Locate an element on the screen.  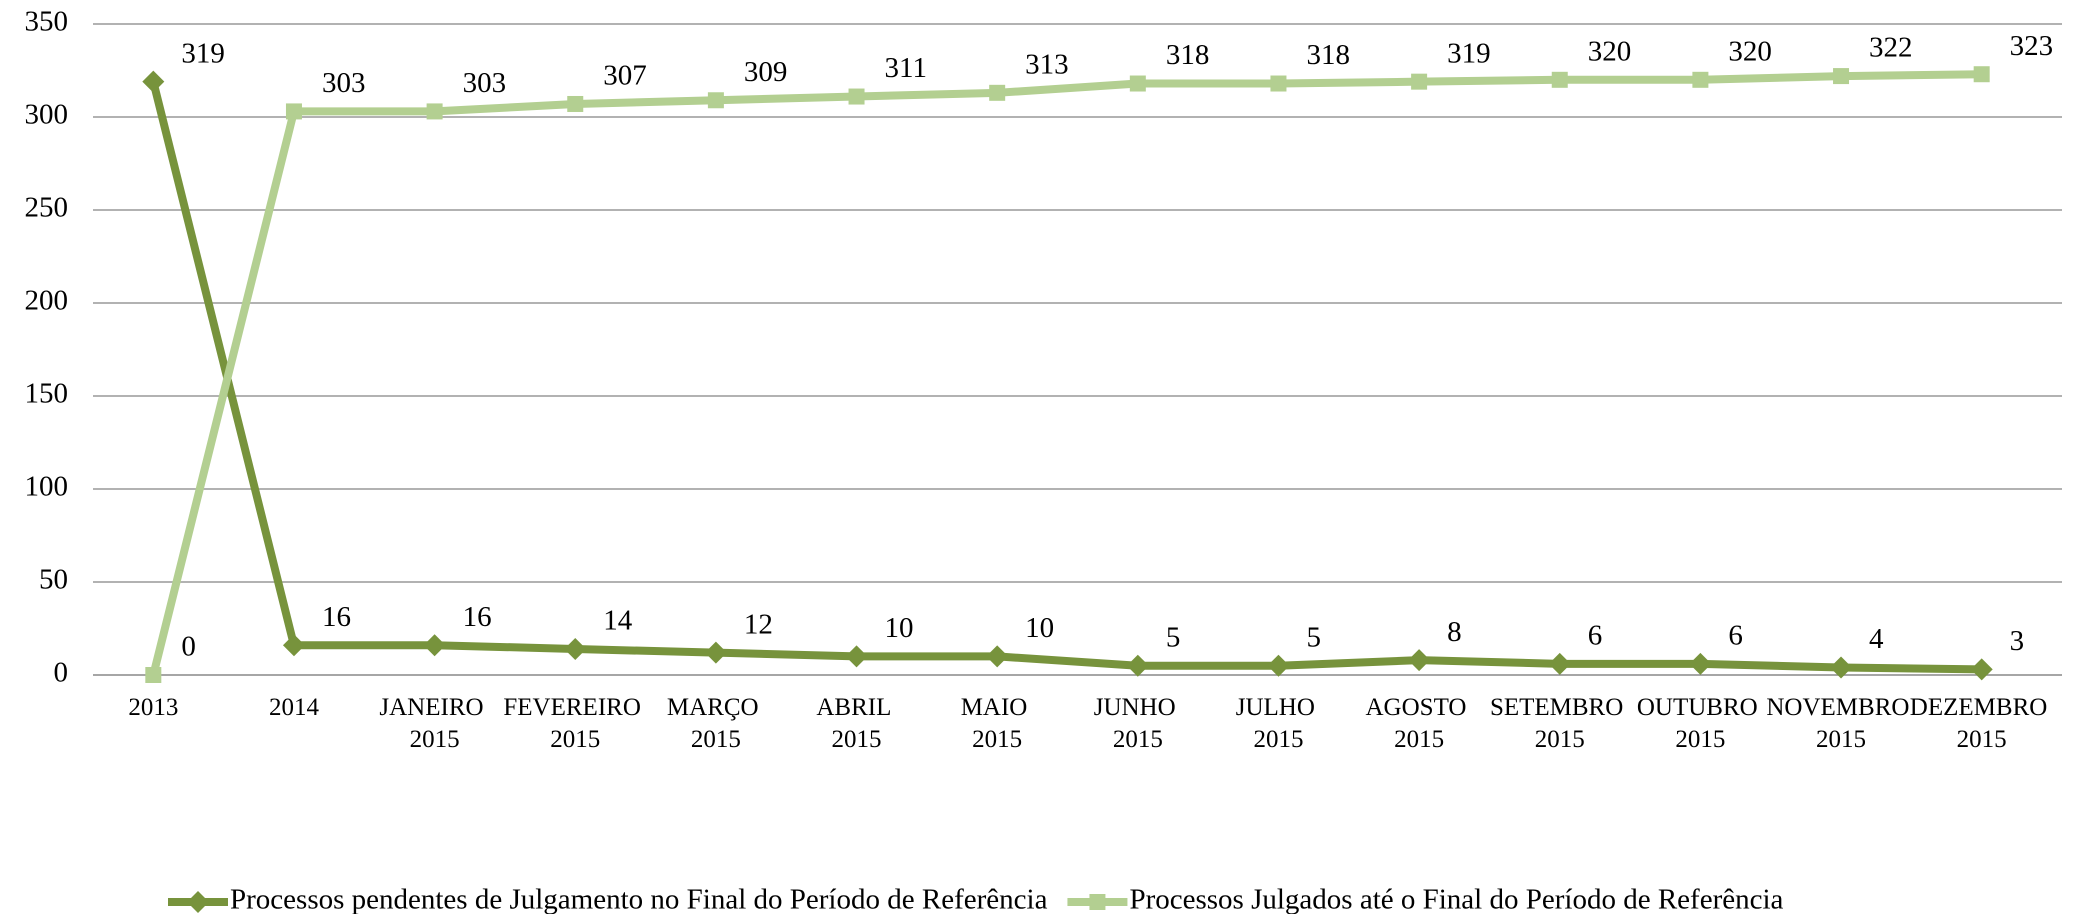
x-tick-label: DEZEMBRO 2015 is located at coordinates (1982, 723).